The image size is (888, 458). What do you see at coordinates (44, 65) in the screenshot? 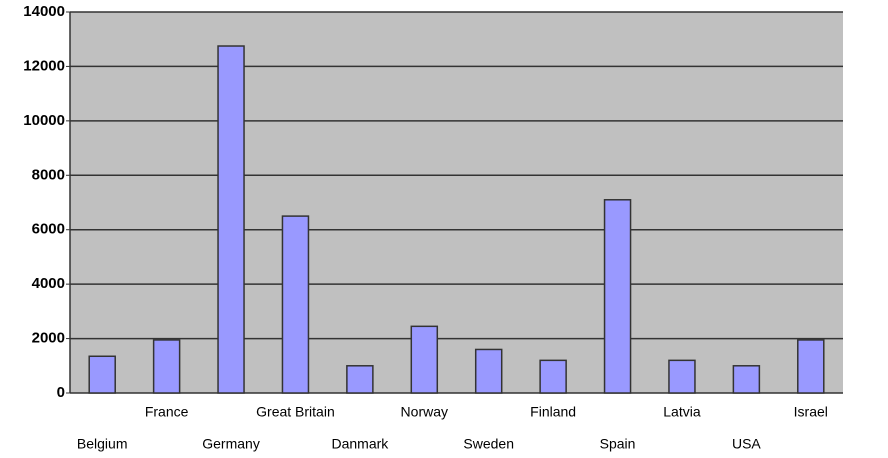
I see `y-tick-label: 12000` at bounding box center [44, 65].